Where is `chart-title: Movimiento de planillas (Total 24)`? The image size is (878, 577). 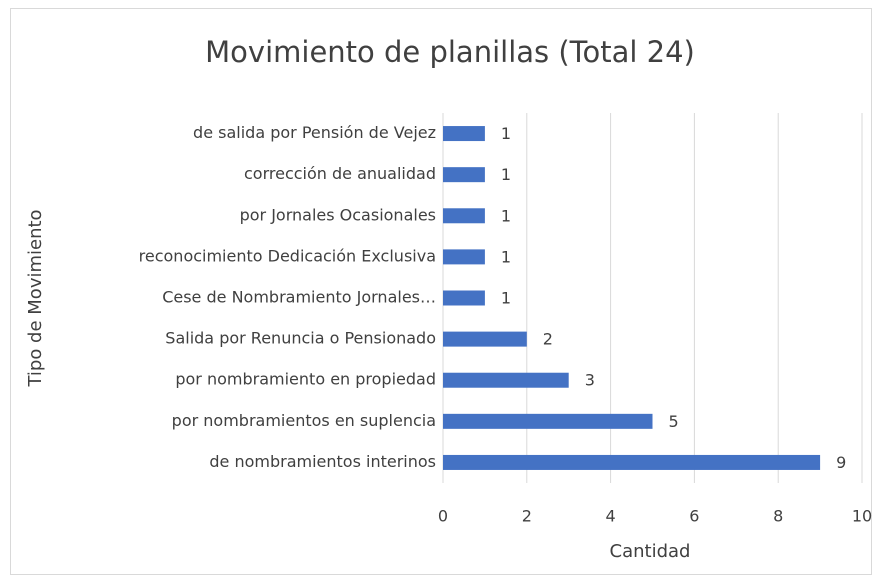
chart-title: Movimiento de planillas (Total 24) is located at coordinates (450, 52).